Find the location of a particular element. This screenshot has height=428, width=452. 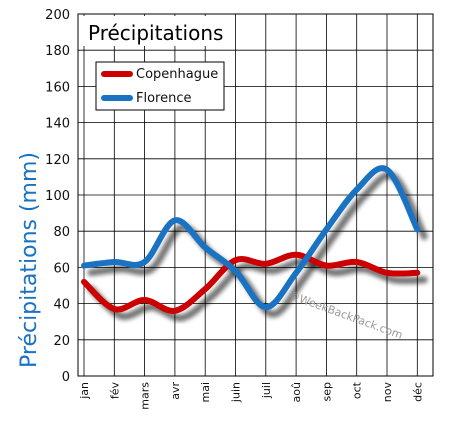

x-tick-label-nov: nov is located at coordinates (387, 392).